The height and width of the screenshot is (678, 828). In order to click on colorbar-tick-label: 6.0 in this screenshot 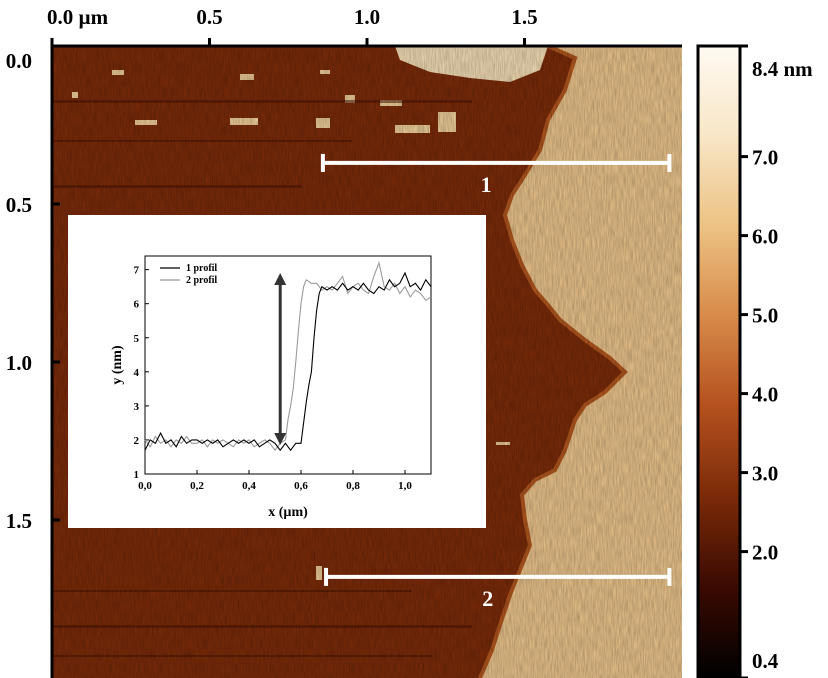, I will do `click(765, 237)`.